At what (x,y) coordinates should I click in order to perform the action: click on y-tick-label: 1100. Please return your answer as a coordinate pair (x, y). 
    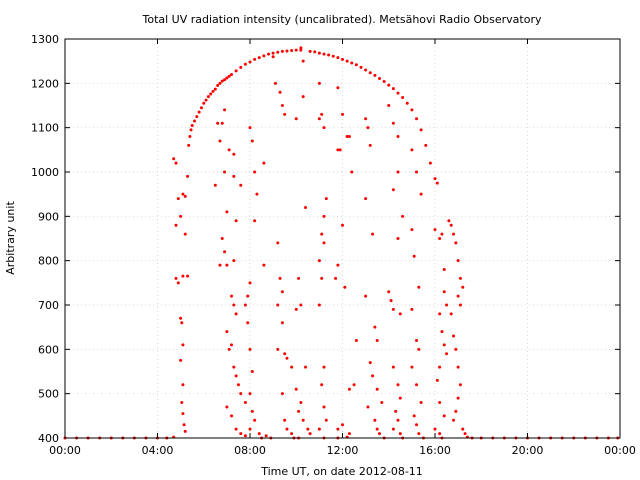
    Looking at the image, I should click on (45, 128).